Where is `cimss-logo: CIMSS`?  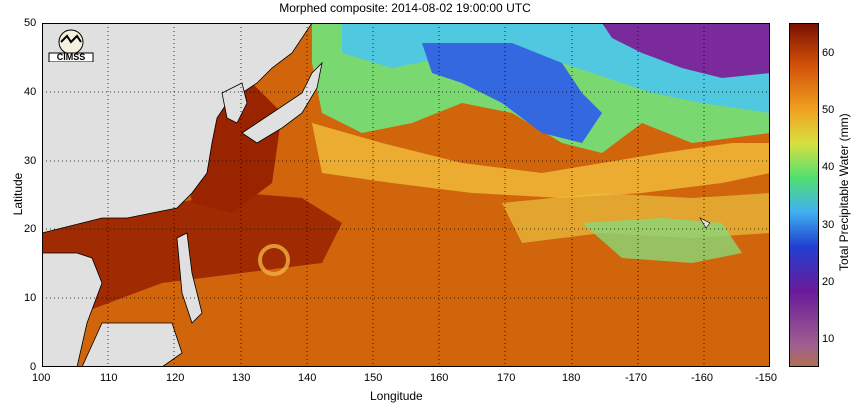 cimss-logo: CIMSS is located at coordinates (71, 45).